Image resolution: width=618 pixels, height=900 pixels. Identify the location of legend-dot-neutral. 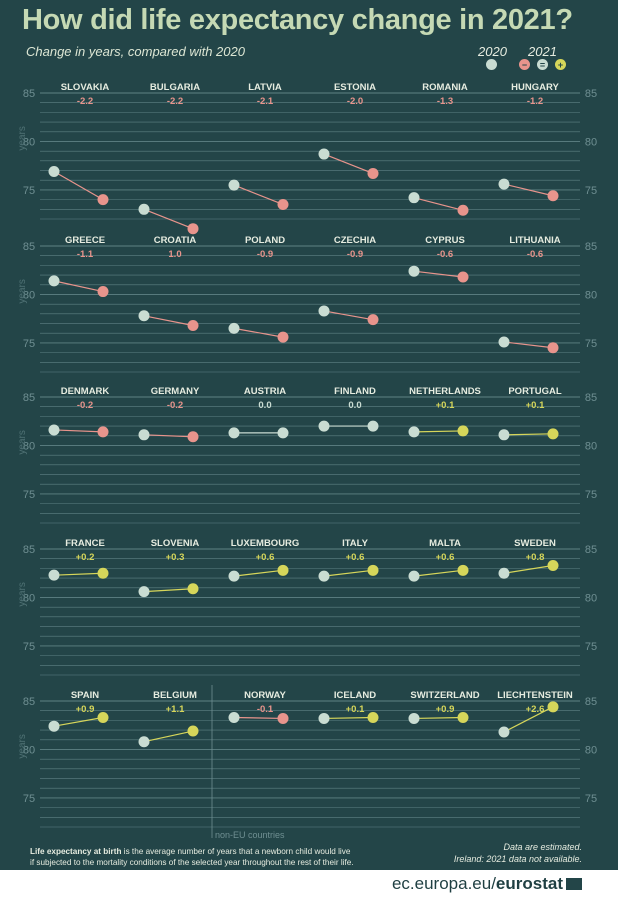
(542, 64).